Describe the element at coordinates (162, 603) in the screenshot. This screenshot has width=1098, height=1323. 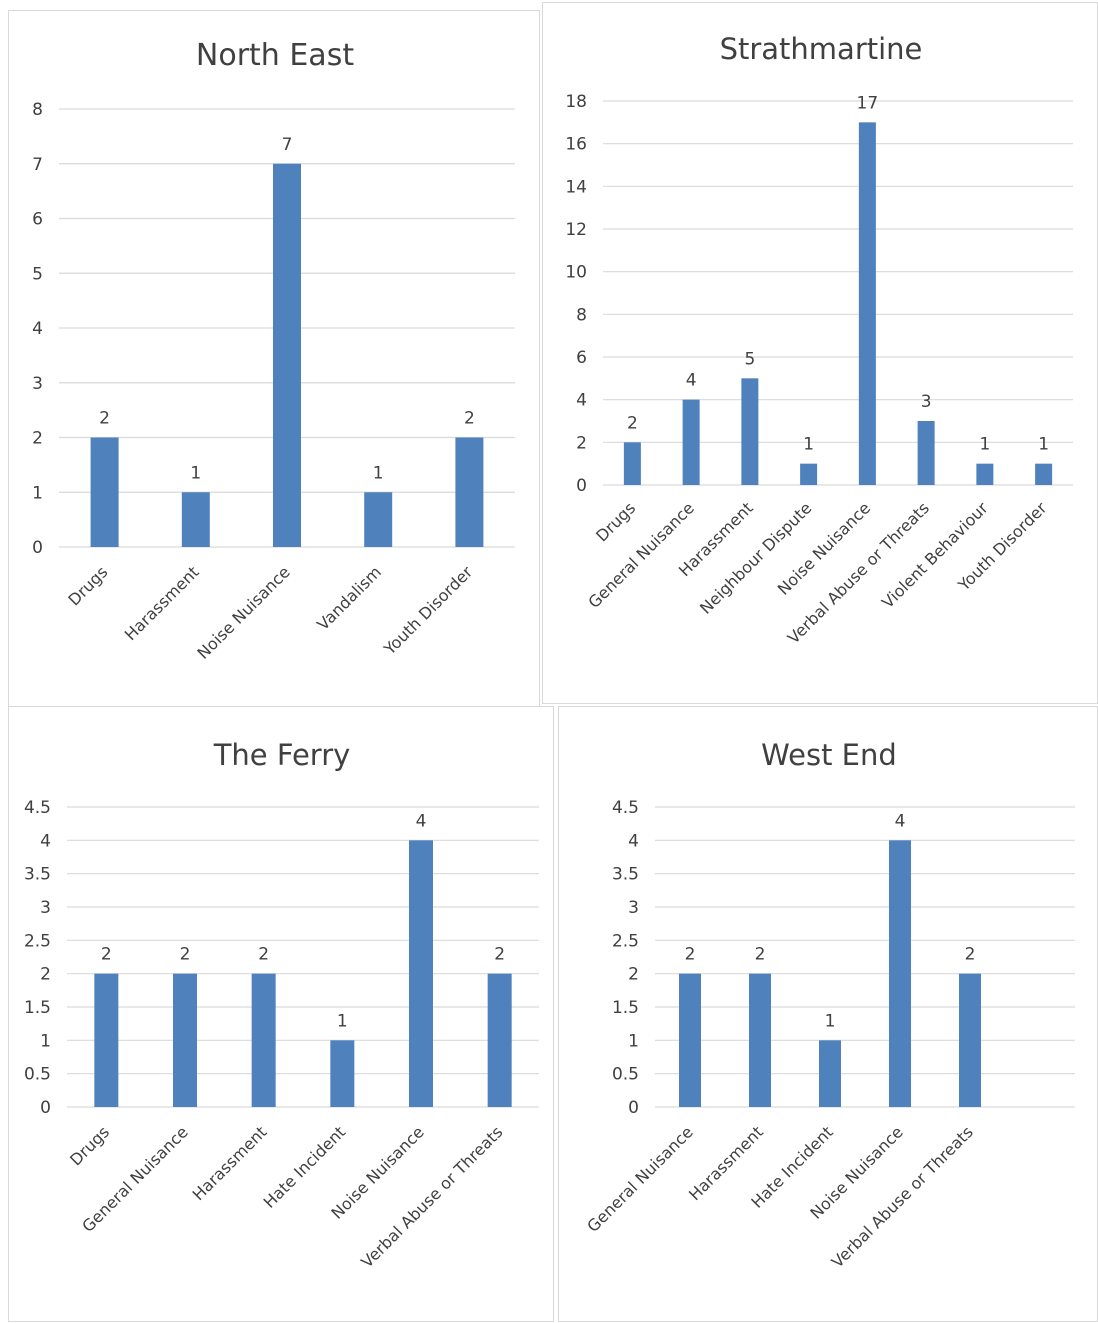
I see `category-label: Harassment` at that location.